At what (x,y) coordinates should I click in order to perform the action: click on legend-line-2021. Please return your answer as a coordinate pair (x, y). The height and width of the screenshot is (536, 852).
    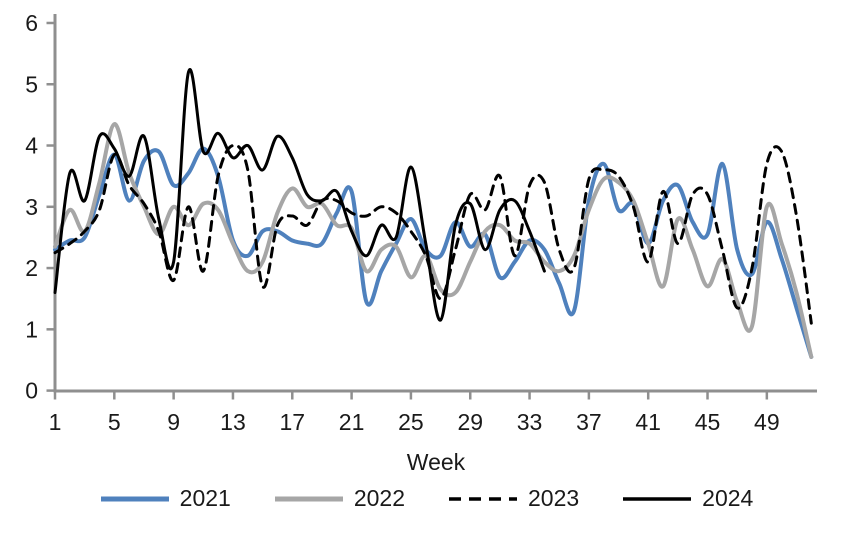
    Looking at the image, I should click on (134, 498).